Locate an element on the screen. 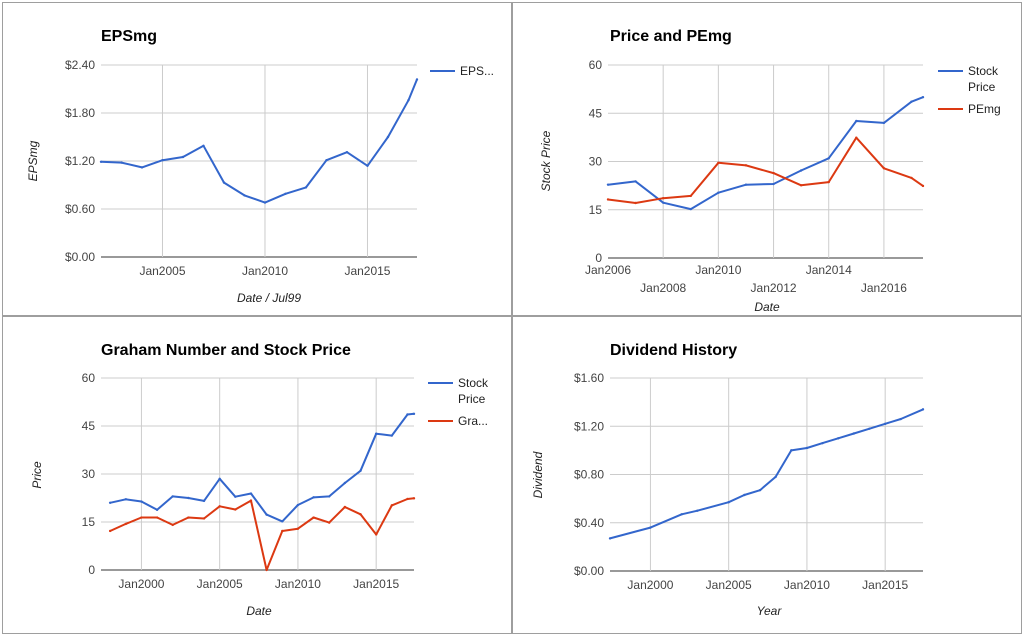 This screenshot has height=636, width=1024. y-axis-label: Price is located at coordinates (37, 475).